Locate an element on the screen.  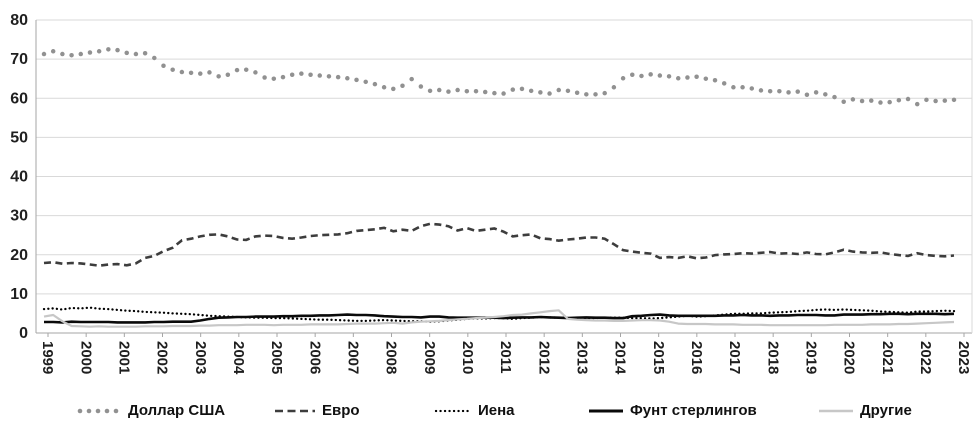
legend-label-pound: Фунт стерлингов is located at coordinates (693, 410).